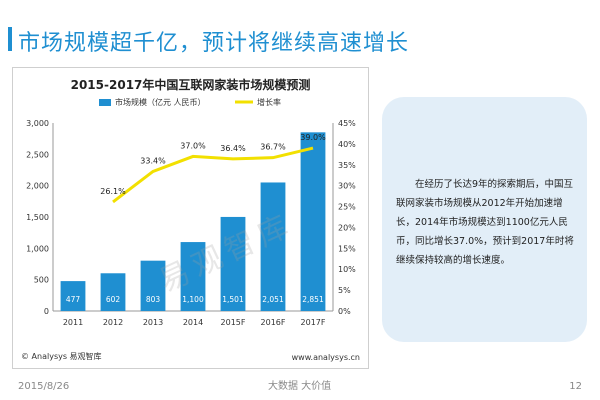 This screenshot has height=400, width=600. What do you see at coordinates (44, 386) in the screenshot?
I see `slide-date: 2015/8/26` at bounding box center [44, 386].